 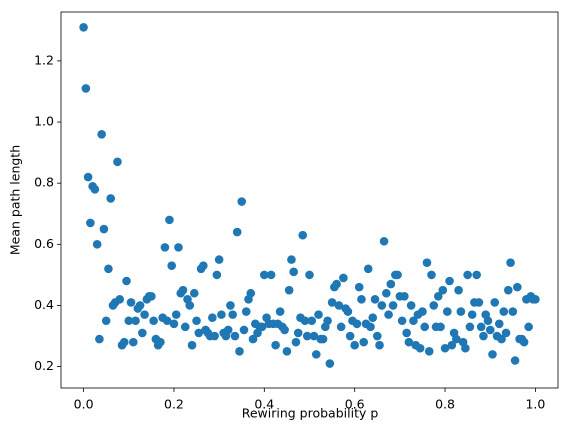 I want to click on y-tick-label: 0.6, so click(x=44, y=243).